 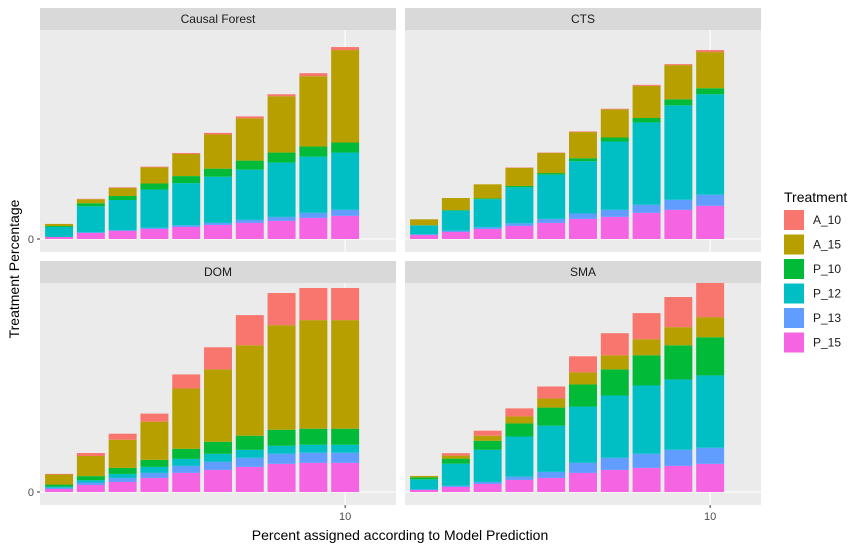 I want to click on legend-label: A_10, so click(x=827, y=220).